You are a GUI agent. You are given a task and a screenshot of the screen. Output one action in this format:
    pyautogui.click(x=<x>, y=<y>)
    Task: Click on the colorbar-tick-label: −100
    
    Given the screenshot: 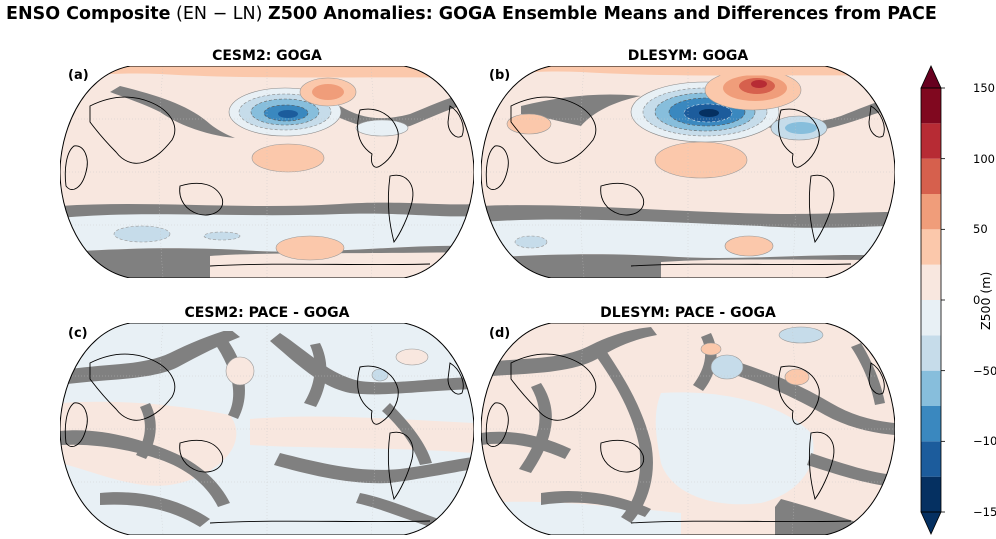 What is the action you would take?
    pyautogui.click(x=984, y=441)
    